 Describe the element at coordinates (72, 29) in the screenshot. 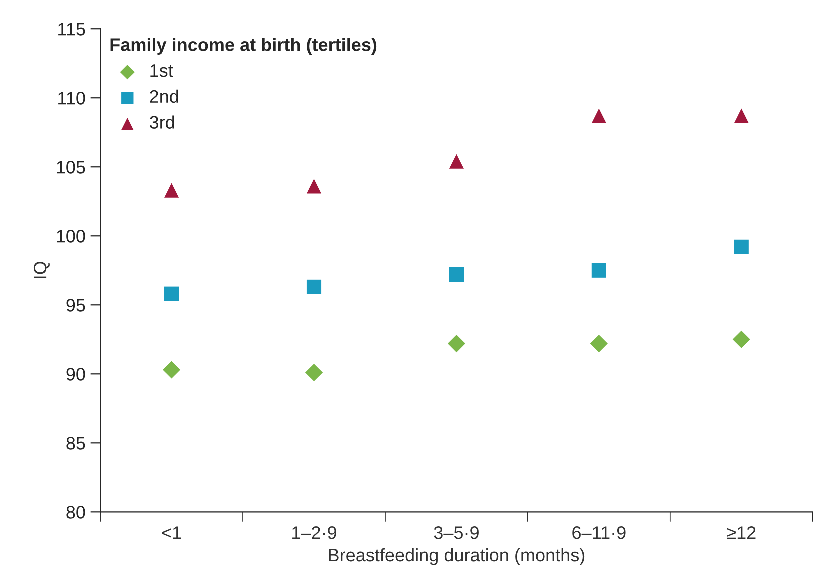

I see `y-tick-label: 115` at that location.